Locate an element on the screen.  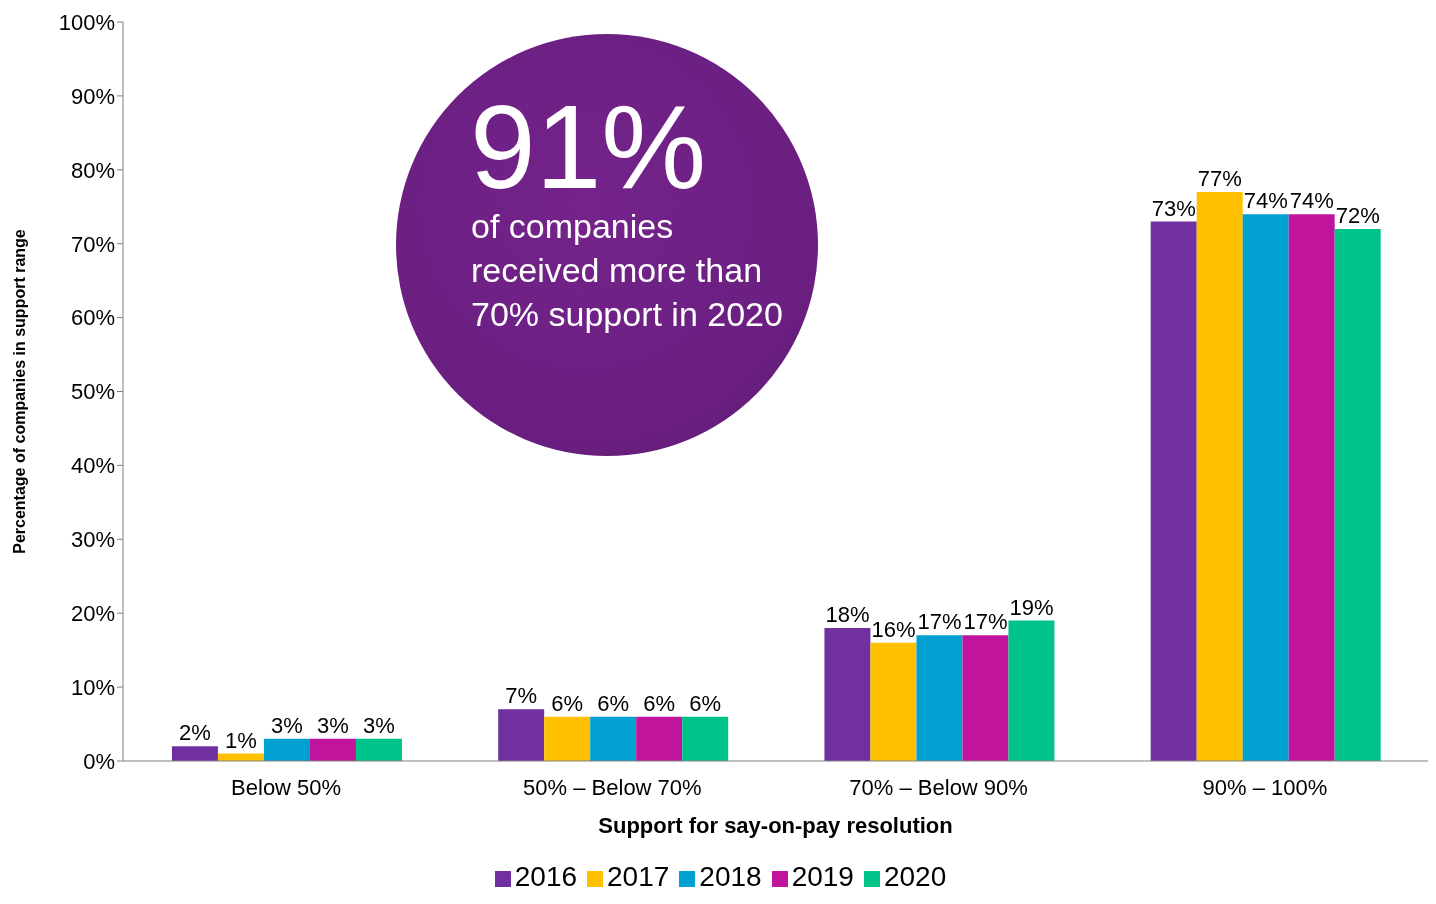
legend-label: 2016 is located at coordinates (546, 876).